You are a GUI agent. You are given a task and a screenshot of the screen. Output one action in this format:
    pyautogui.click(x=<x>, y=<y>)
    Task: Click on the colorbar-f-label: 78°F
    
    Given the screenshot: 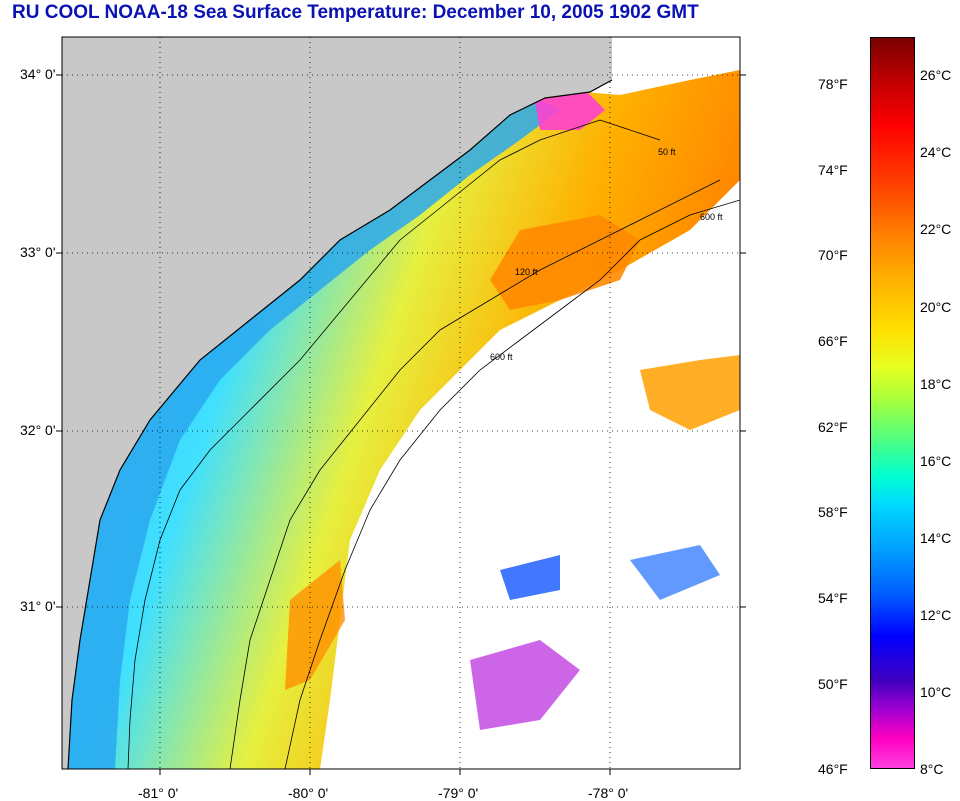 What is the action you would take?
    pyautogui.click(x=833, y=84)
    